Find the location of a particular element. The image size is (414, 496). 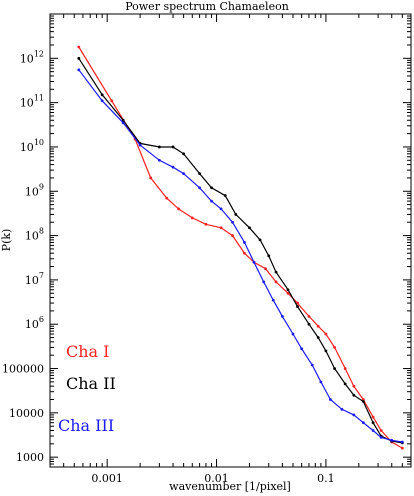

x-axis-label: wavenumber [1/pixel] is located at coordinates (230, 486).